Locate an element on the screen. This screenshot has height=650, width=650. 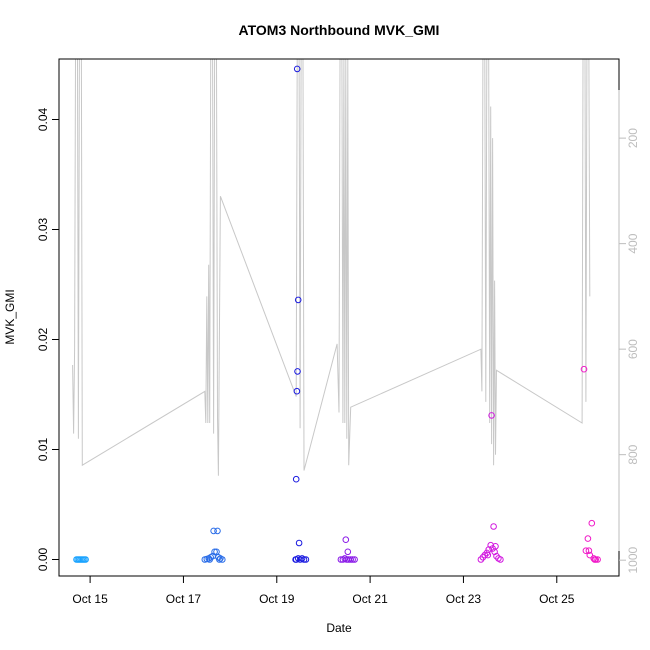
x-axis-label: Date is located at coordinates (339, 628).